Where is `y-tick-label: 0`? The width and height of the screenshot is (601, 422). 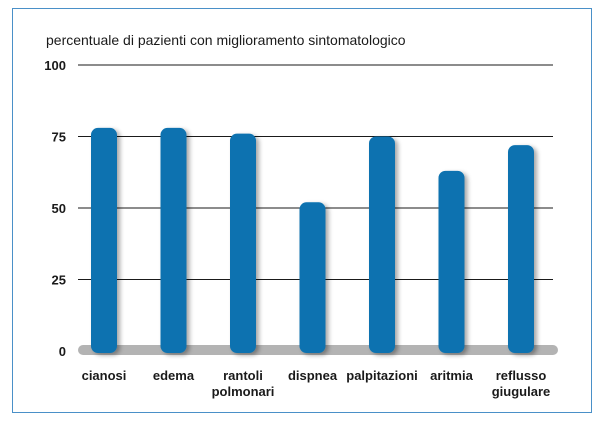
y-tick-label: 0 is located at coordinates (62, 351).